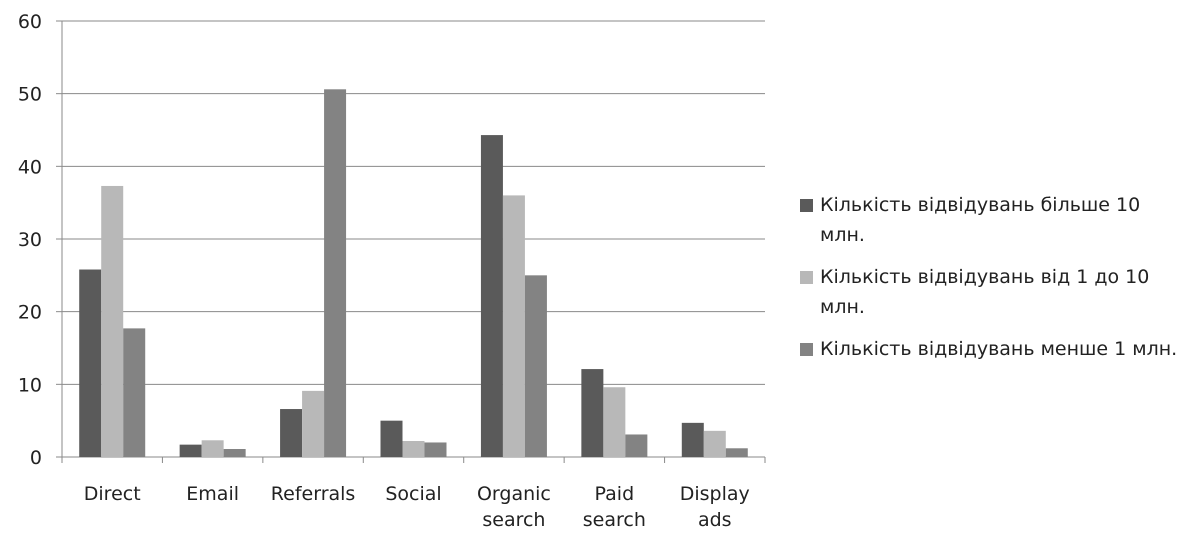  Describe the element at coordinates (36, 458) in the screenshot. I see `y-tick-label: 0` at that location.